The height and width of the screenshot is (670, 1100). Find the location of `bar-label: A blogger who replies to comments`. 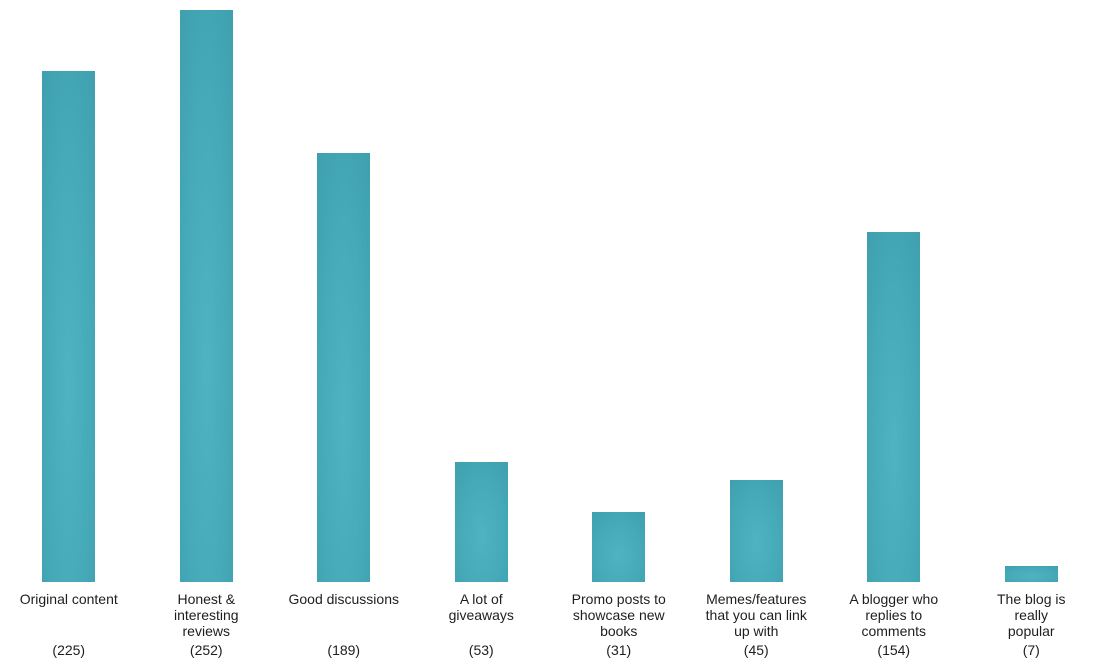

bar-label: A blogger who replies to comments is located at coordinates (894, 615).